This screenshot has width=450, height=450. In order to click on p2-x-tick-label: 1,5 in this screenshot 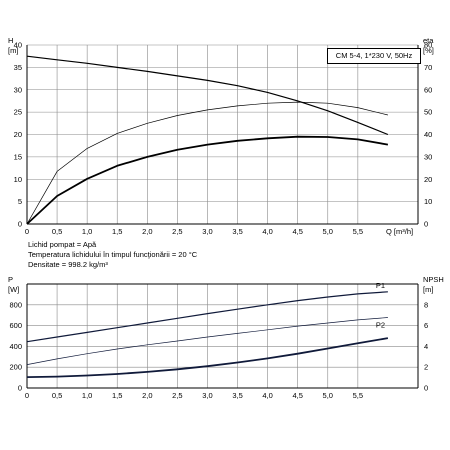, I will do `click(117, 395)`.